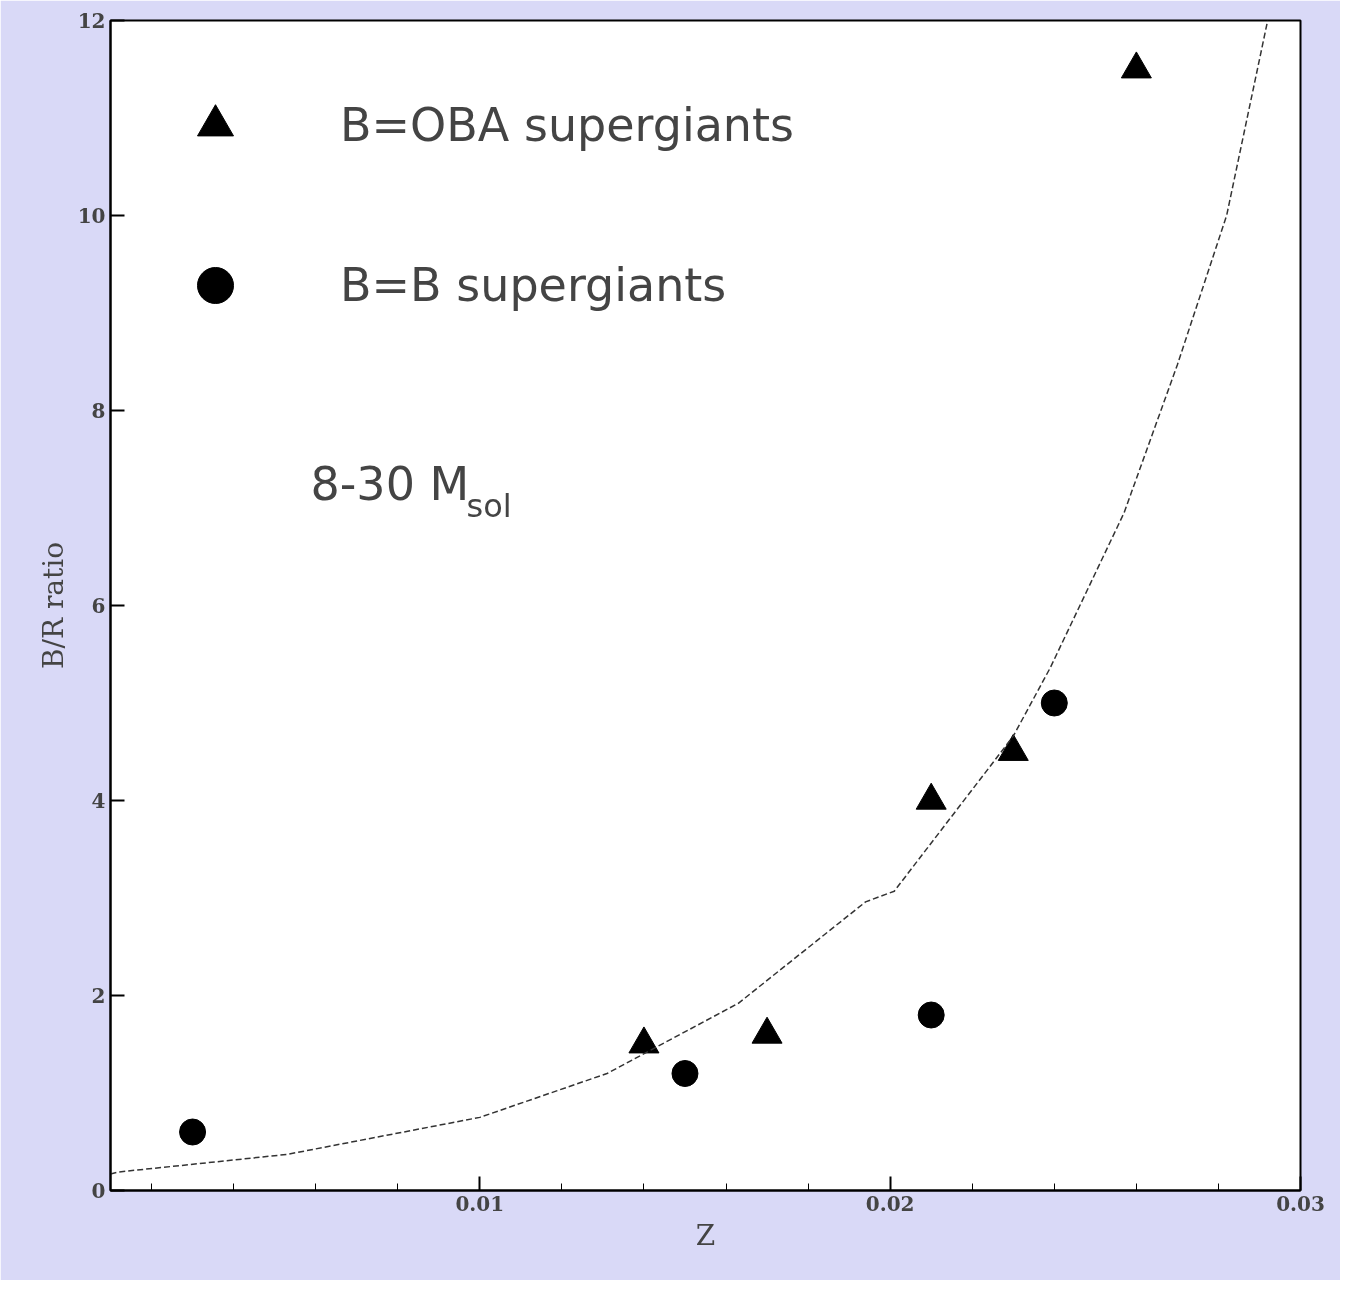 This screenshot has height=1298, width=1363. Describe the element at coordinates (567, 125) in the screenshot. I see `legend-label: B=OBA supergiants` at that location.